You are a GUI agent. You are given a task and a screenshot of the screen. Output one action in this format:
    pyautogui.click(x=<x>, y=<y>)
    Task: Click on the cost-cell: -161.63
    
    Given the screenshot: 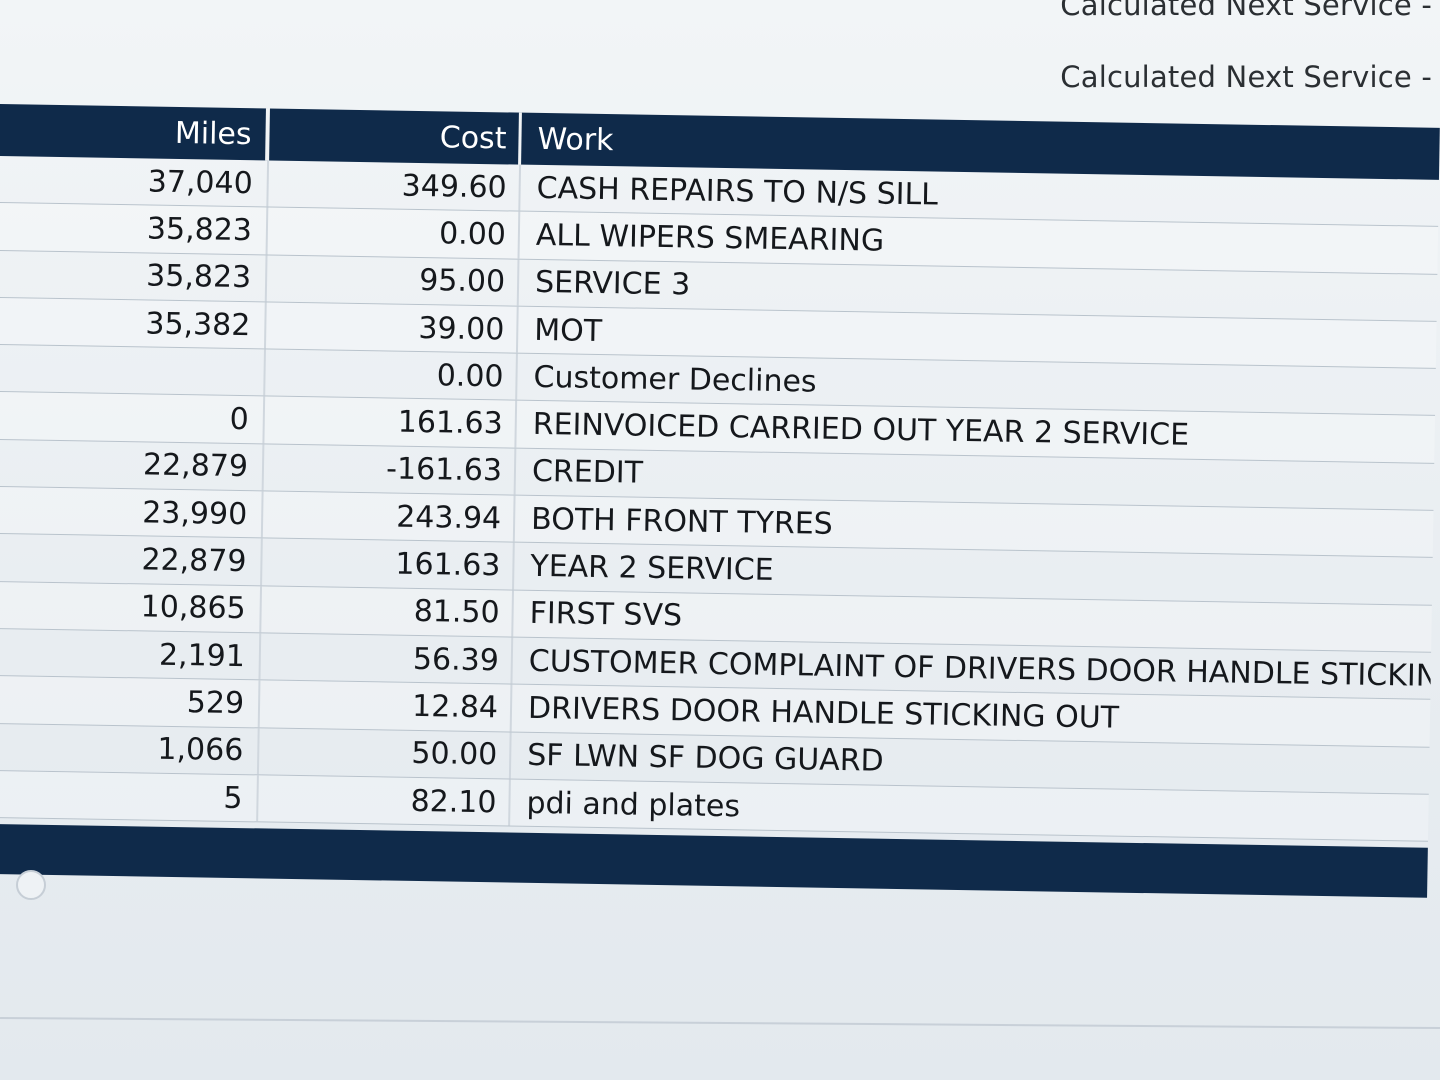 What is the action you would take?
    pyautogui.click(x=390, y=469)
    